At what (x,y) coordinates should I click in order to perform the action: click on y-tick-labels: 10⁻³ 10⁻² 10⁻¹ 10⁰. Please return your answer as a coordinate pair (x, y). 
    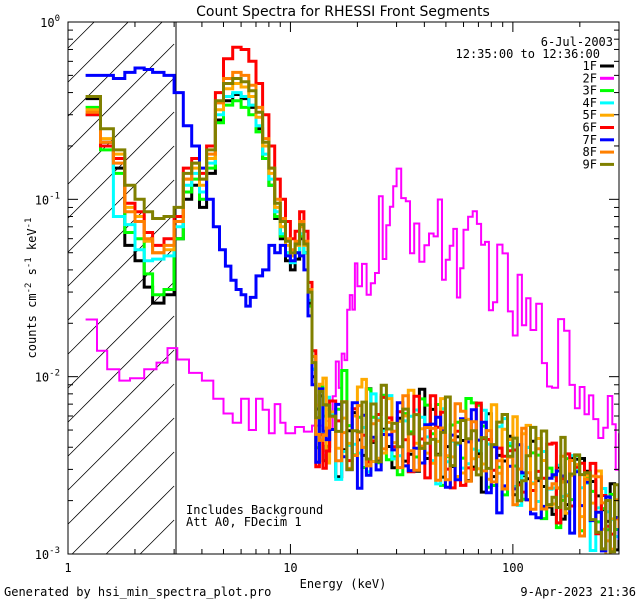
    Looking at the image, I should click on (47, 288).